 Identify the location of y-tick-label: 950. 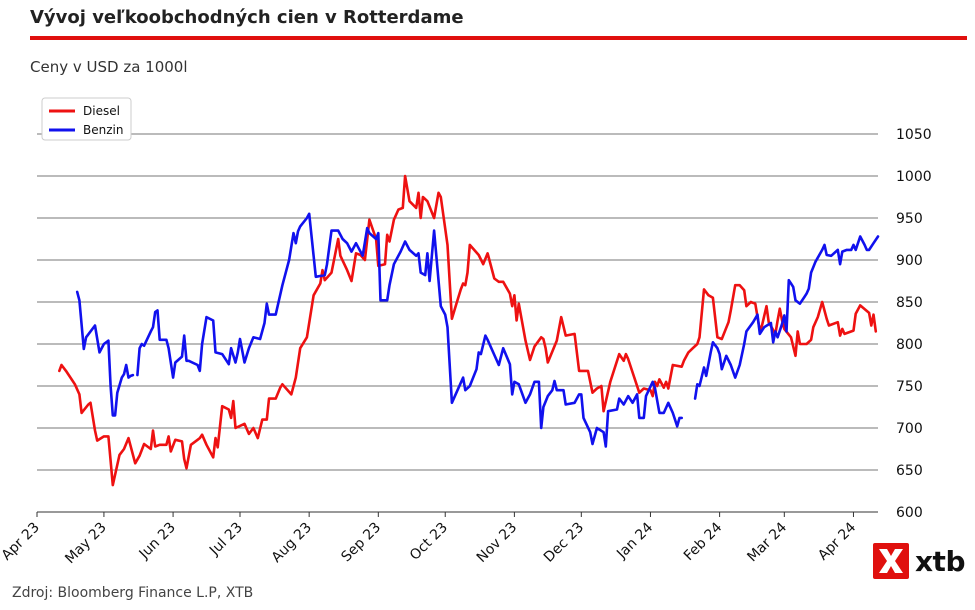
(909, 219).